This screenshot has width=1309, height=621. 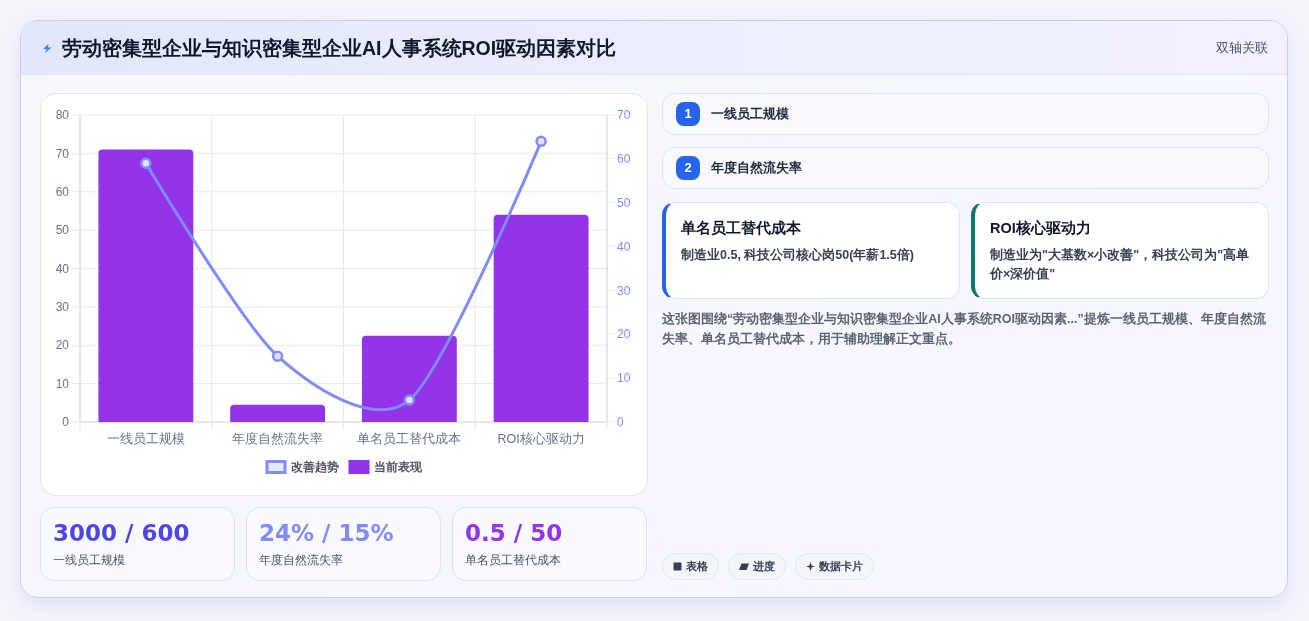 What do you see at coordinates (620, 422) in the screenshot?
I see `y2-tick-label: 0` at bounding box center [620, 422].